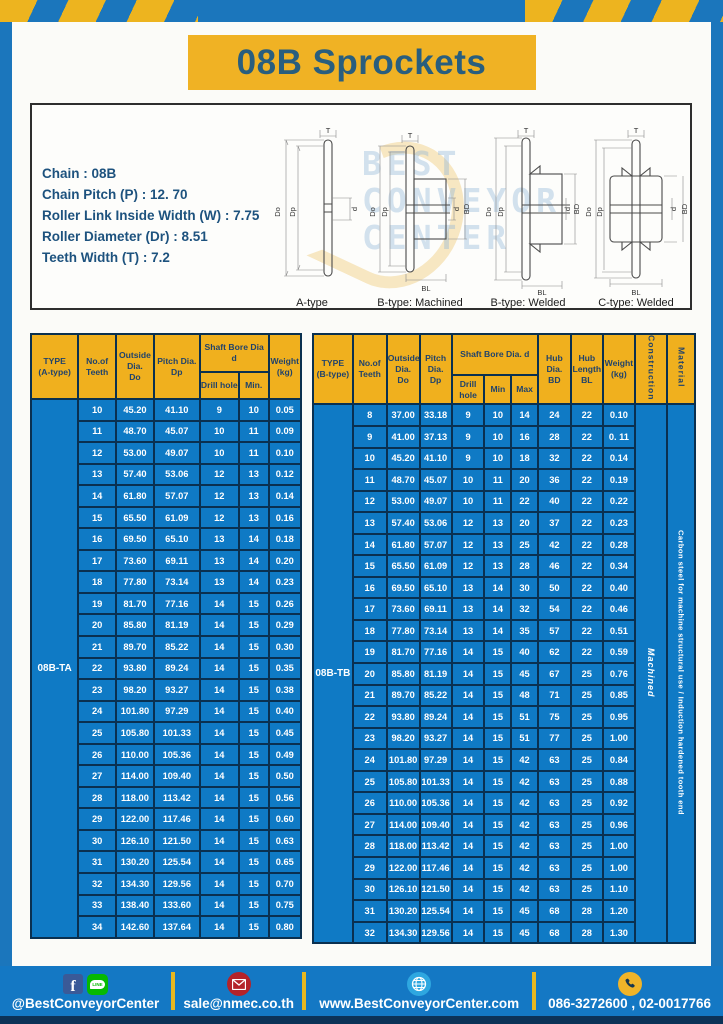 The image size is (723, 1024). Describe the element at coordinates (312, 303) in the screenshot. I see `figure-label: A-type` at that location.